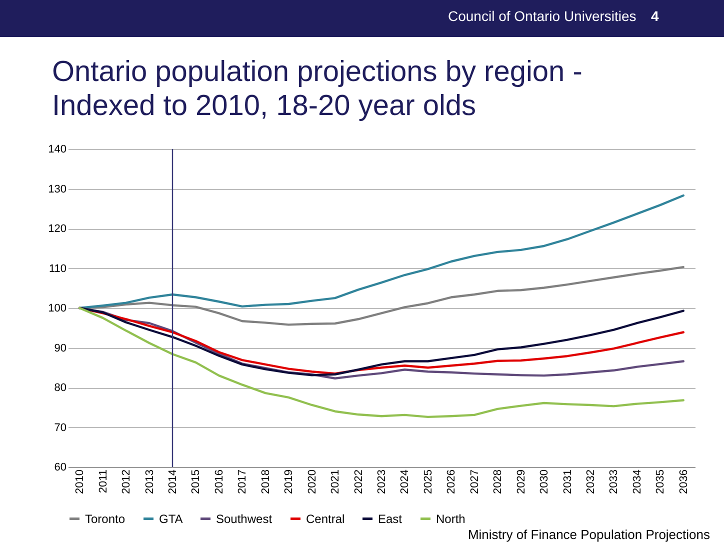  Describe the element at coordinates (242, 482) in the screenshot. I see `x-tick-label: 2017` at that location.